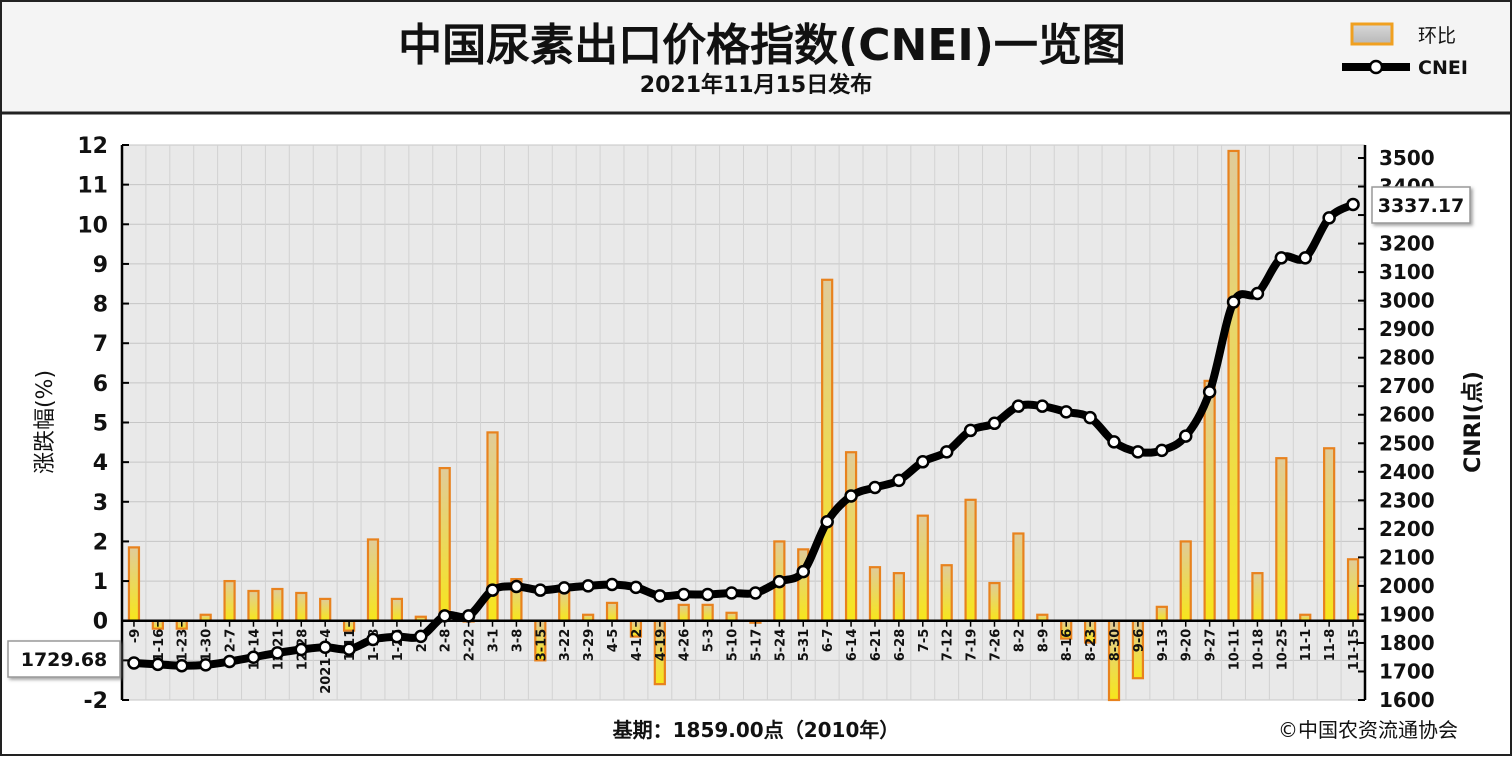  I want to click on right-tick-label: 1800, so click(1407, 643).